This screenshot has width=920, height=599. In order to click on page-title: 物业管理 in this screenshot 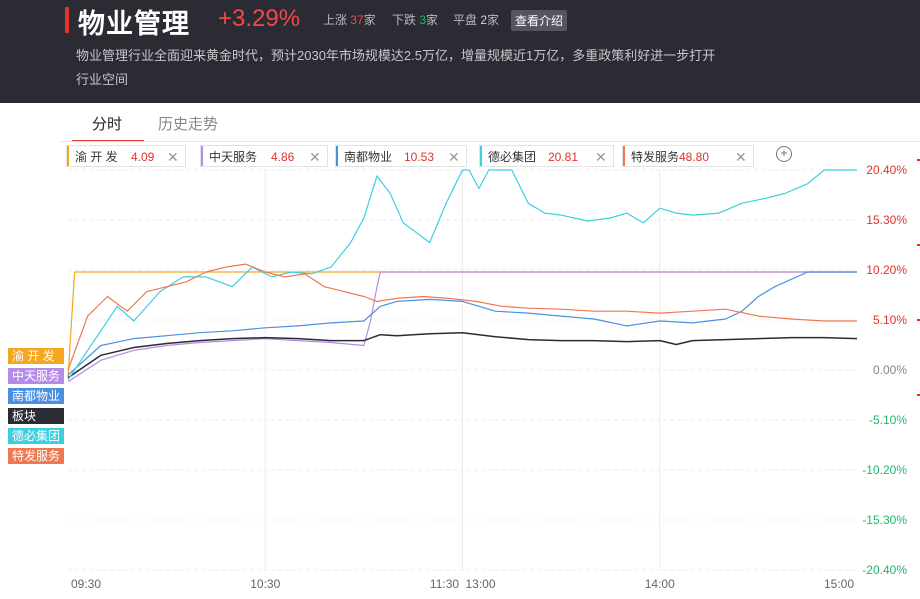, I will do `click(134, 24)`.